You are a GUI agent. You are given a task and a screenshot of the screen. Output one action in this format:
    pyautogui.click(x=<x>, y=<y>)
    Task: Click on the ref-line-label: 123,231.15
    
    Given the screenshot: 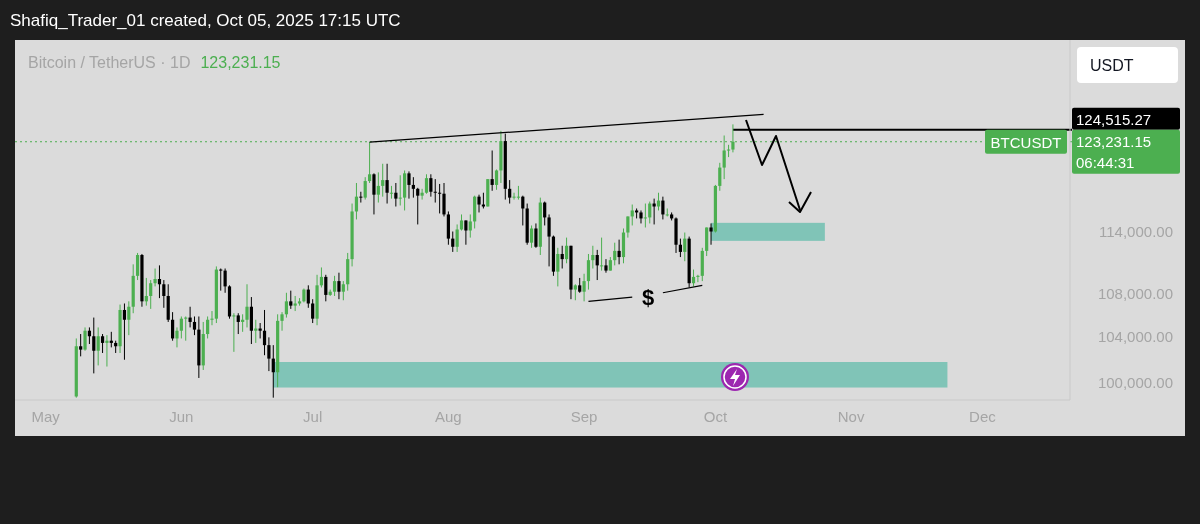 What is the action you would take?
    pyautogui.click(x=1114, y=141)
    